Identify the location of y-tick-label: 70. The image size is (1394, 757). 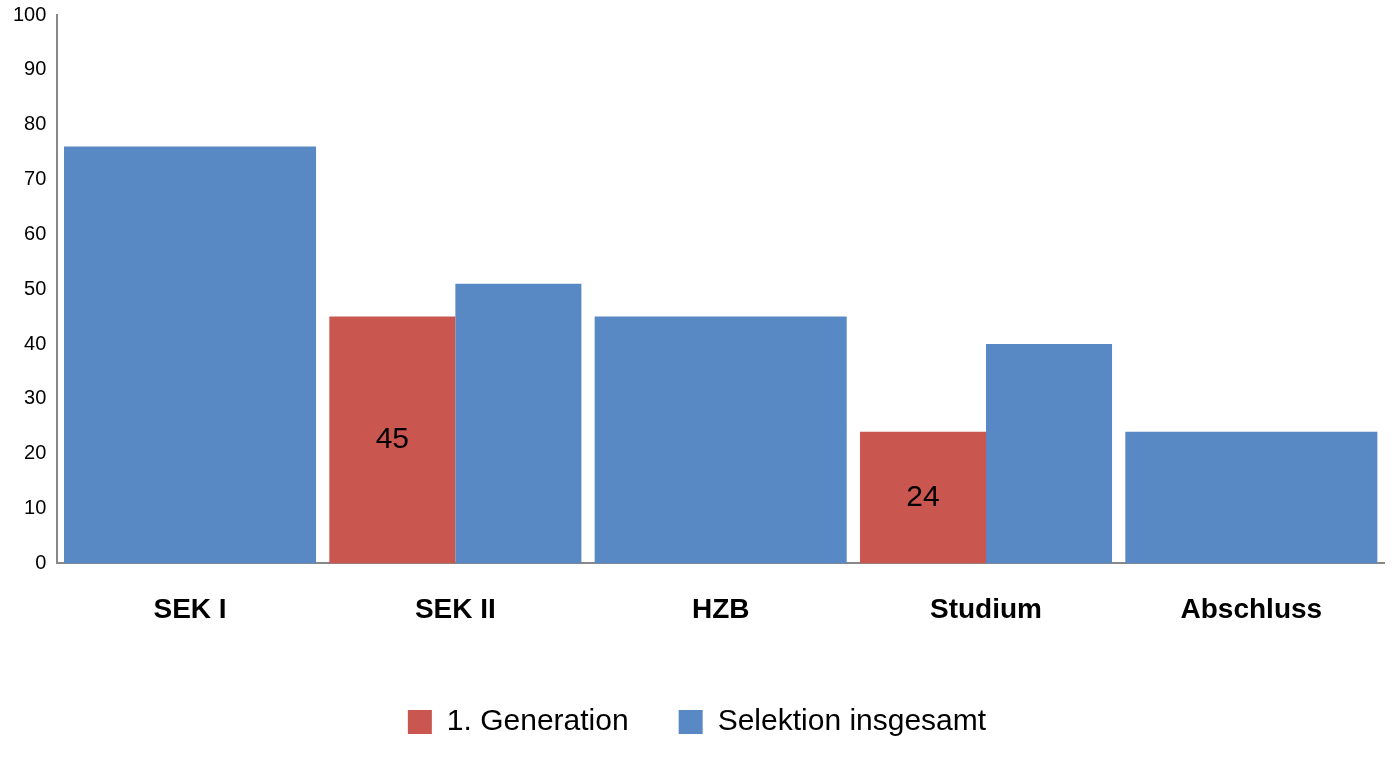
(35, 178).